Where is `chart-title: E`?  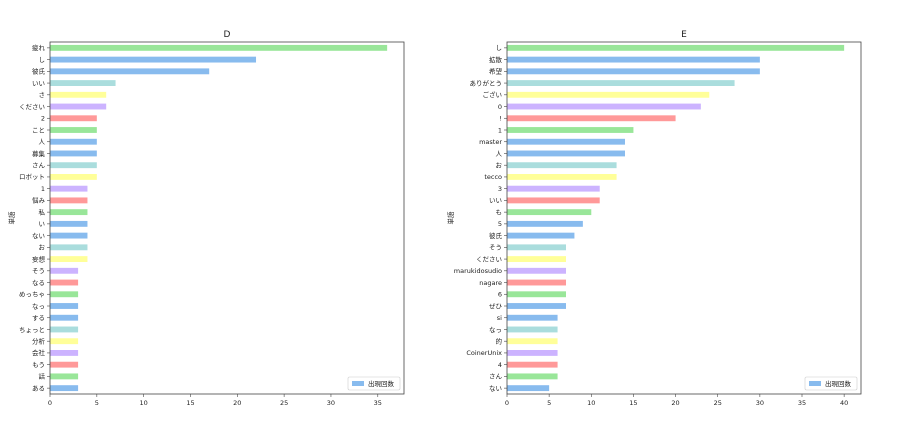 chart-title: E is located at coordinates (684, 35).